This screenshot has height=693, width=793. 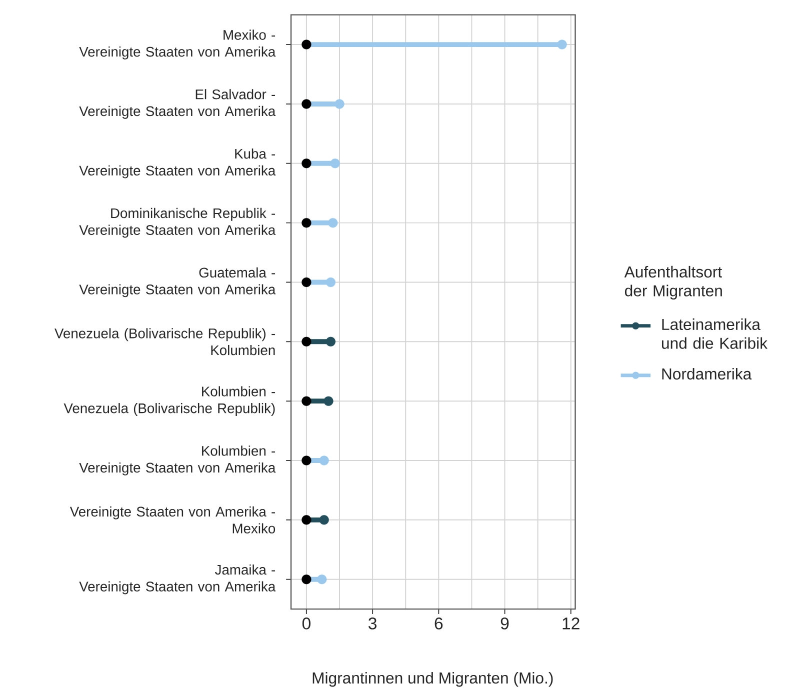 I want to click on y-tick-label: Mexiko - Vereinigte Staaten von Amerika, so click(x=177, y=45).